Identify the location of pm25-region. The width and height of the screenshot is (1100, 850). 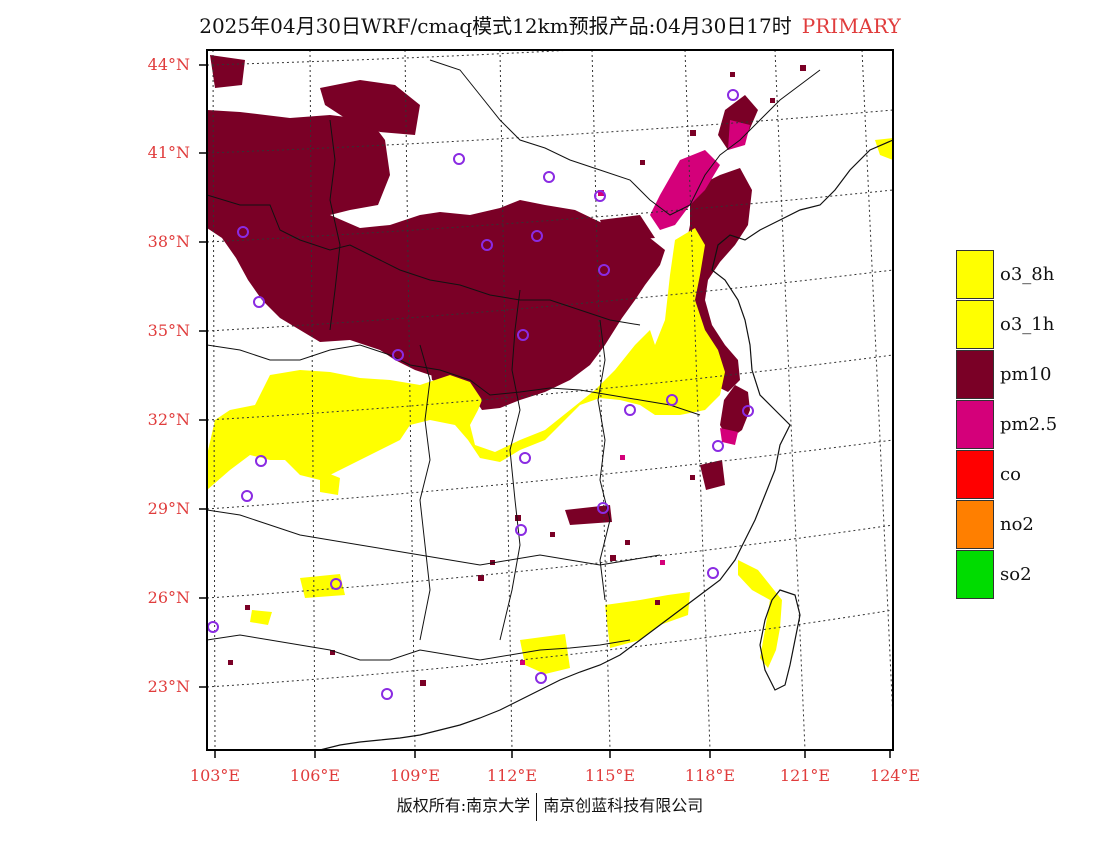
(700, 282).